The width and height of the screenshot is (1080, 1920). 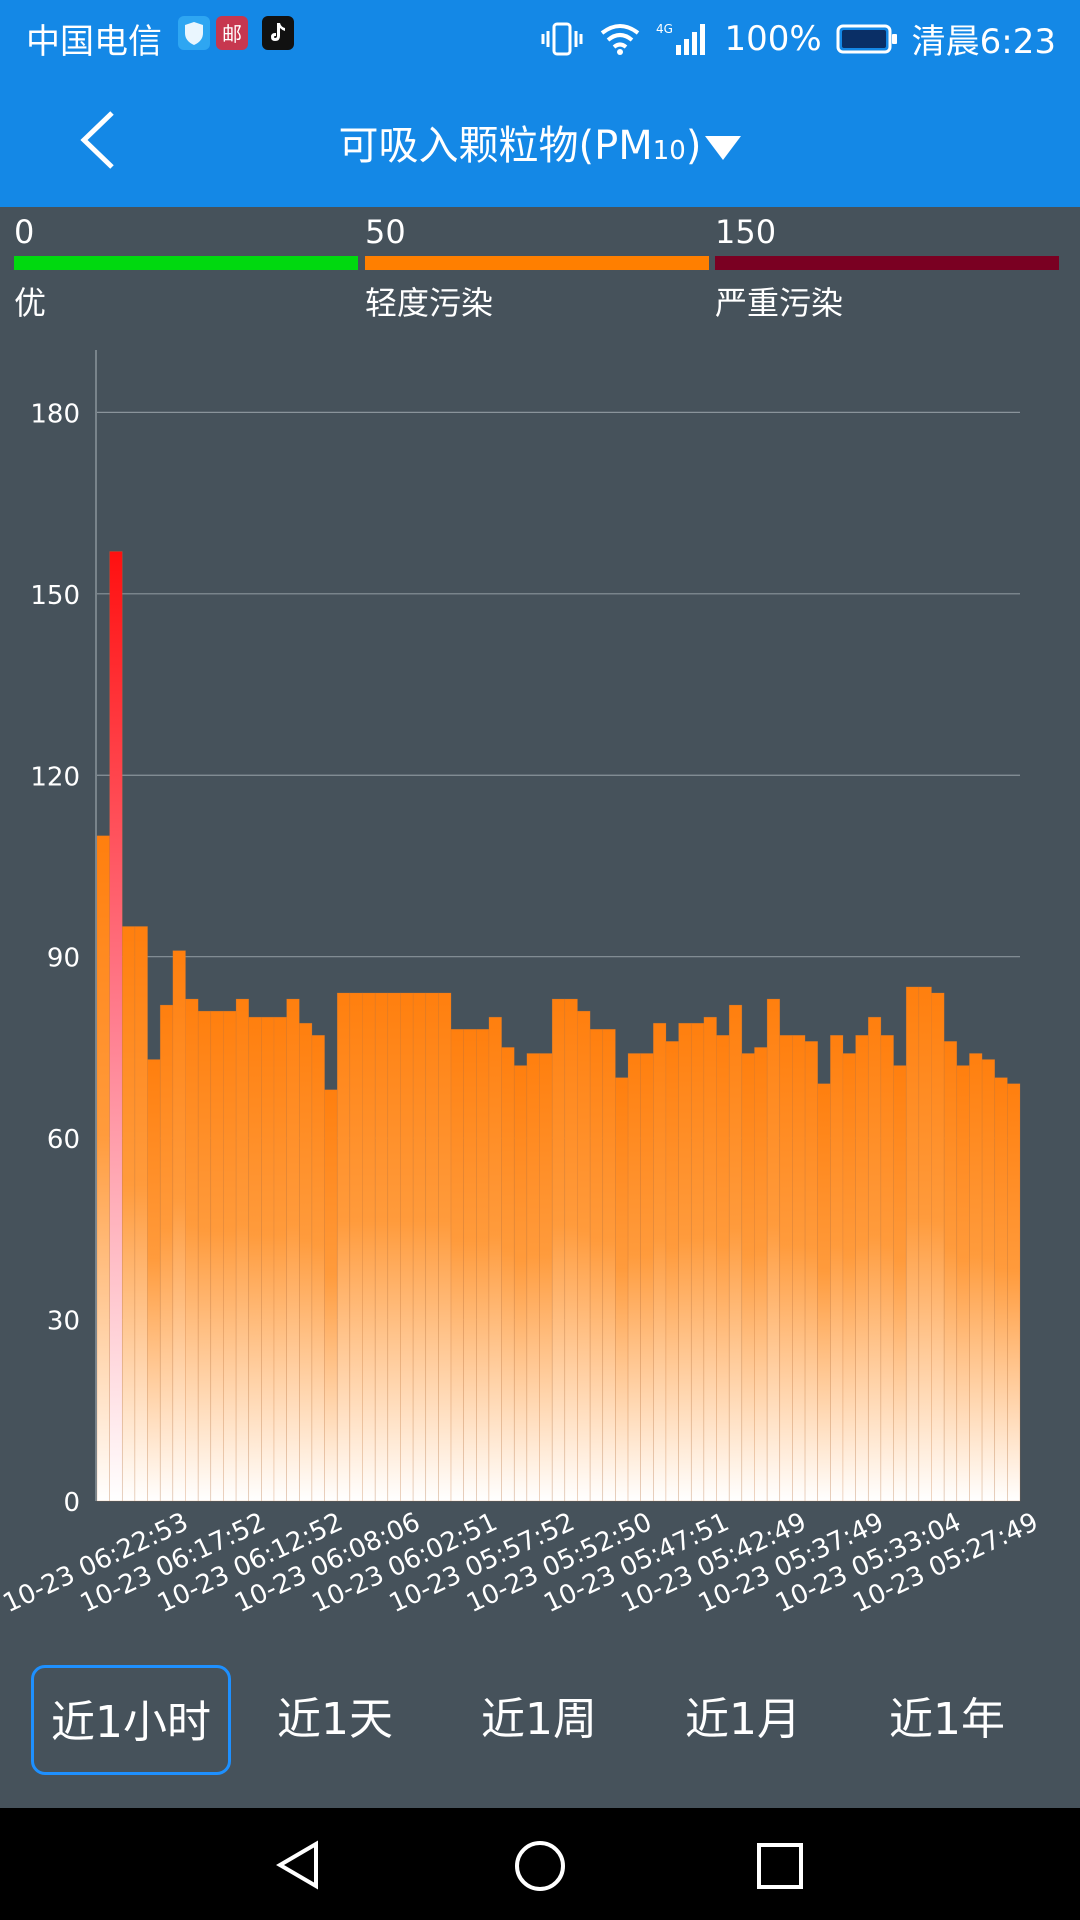 I want to click on time-range-tabs: 近1小时 近1天 近1周 近1月 近1年, so click(x=540, y=1720).